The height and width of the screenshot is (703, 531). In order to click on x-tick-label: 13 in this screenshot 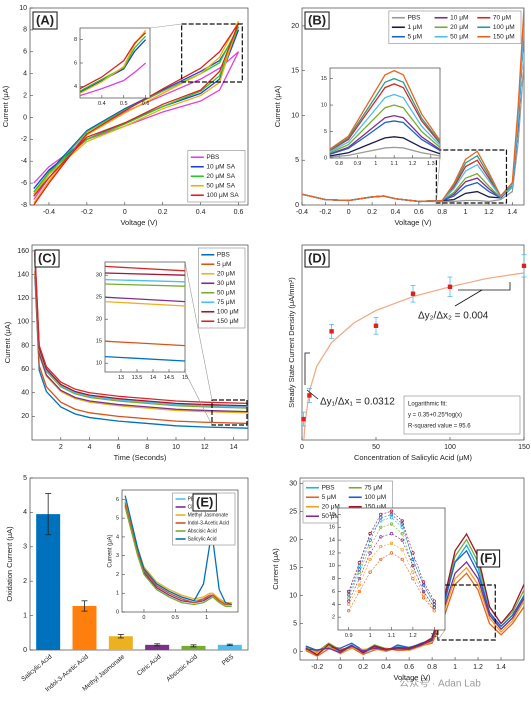, I will do `click(121, 378)`.